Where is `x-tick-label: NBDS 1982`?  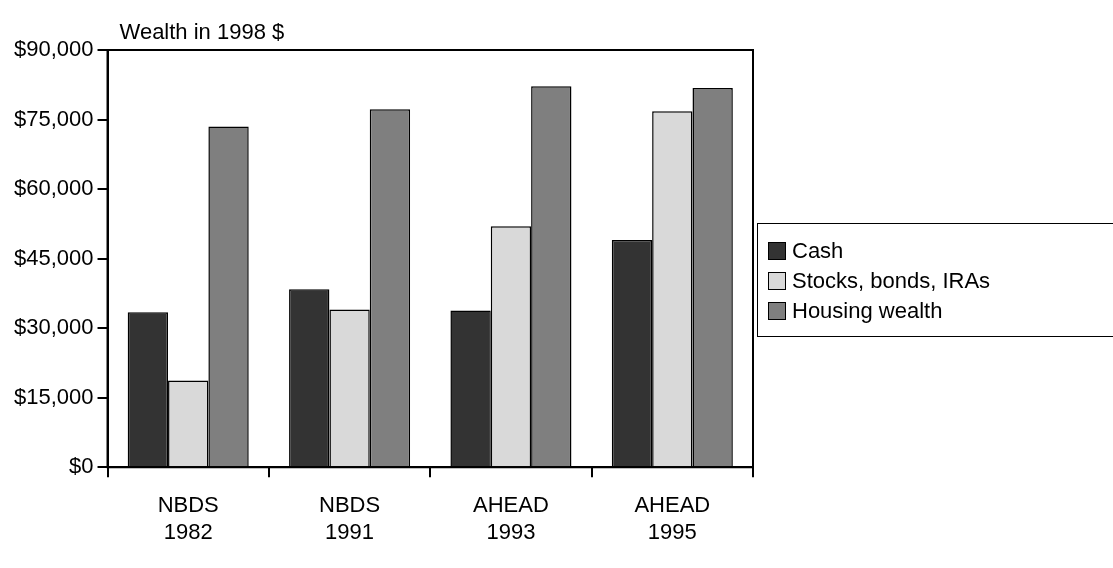 x-tick-label: NBDS 1982 is located at coordinates (188, 518).